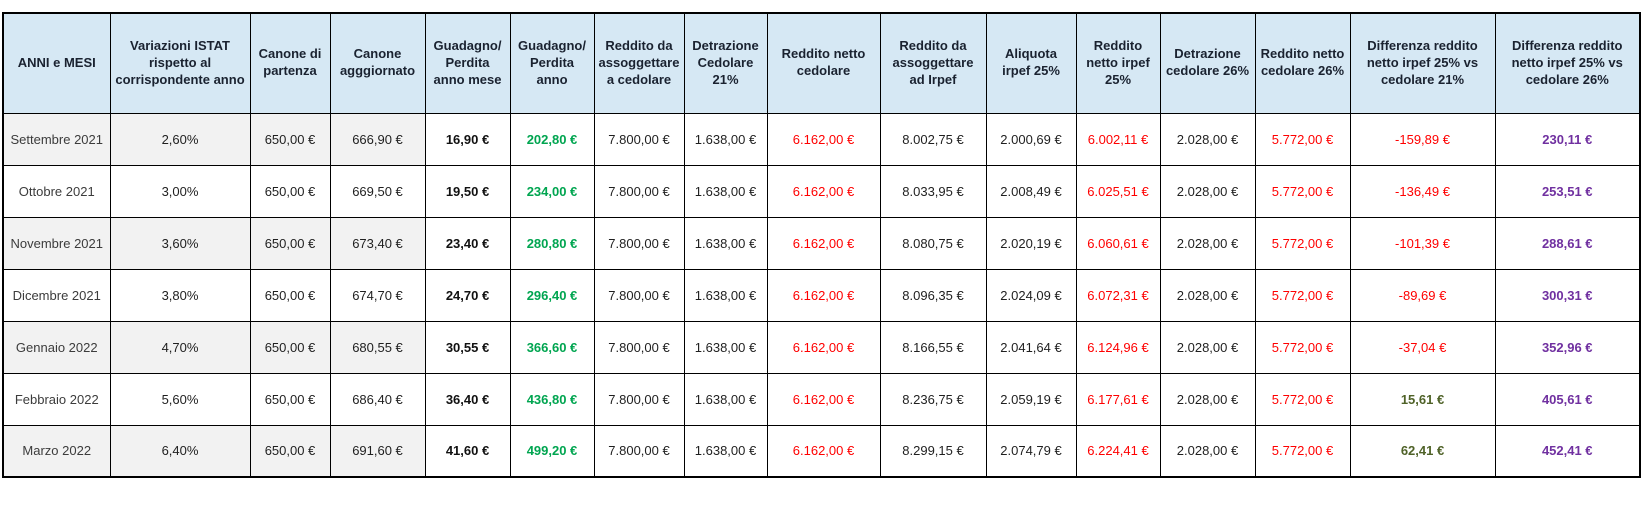  Describe the element at coordinates (56, 295) in the screenshot. I see `cell-month: Dicembre 2021` at that location.